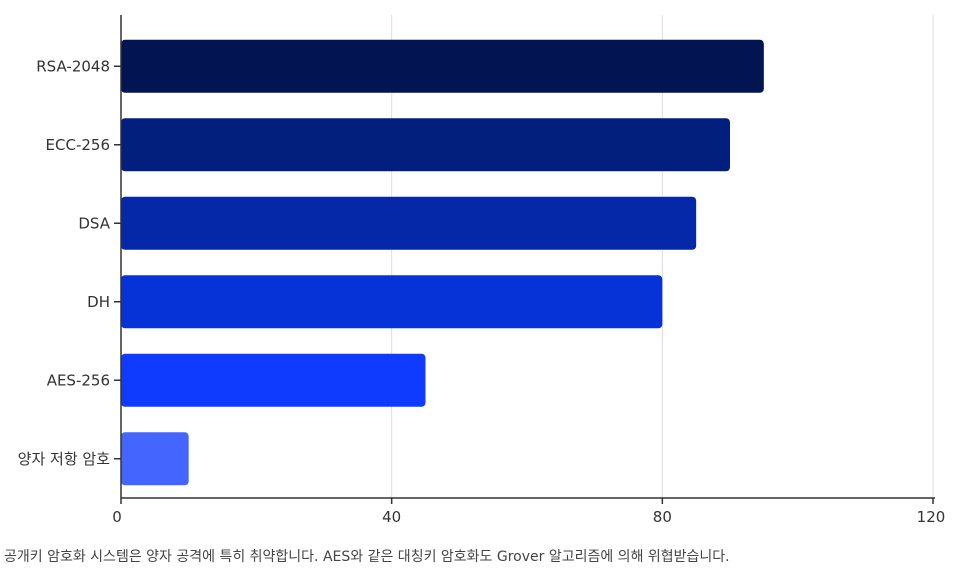  I want to click on y-tick-label: ECC-256, so click(78, 145).